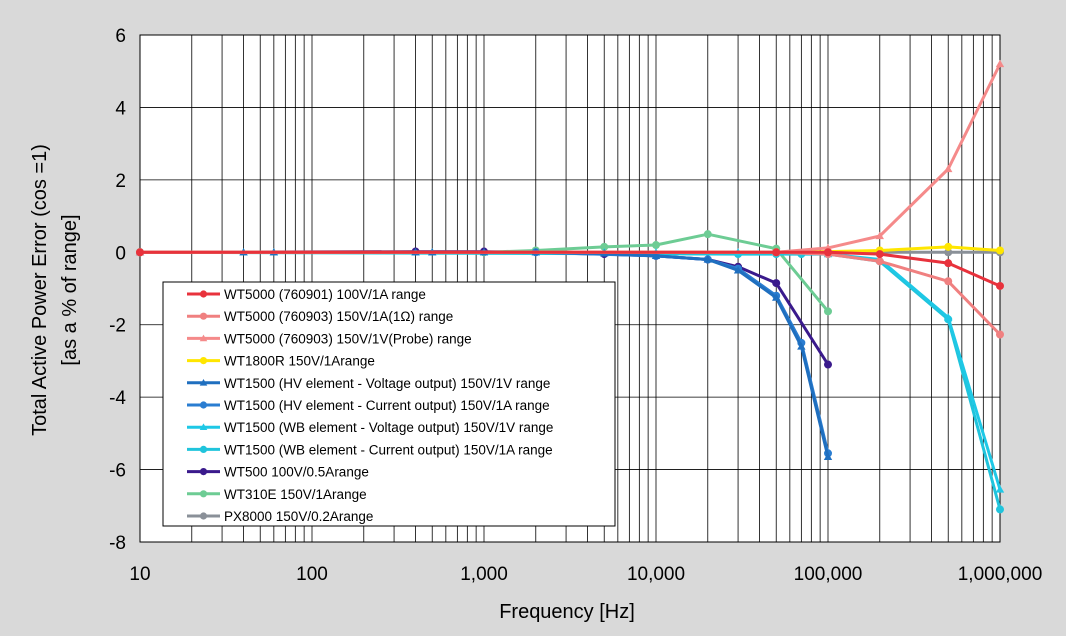 The image size is (1066, 636). Describe the element at coordinates (295, 494) in the screenshot. I see `legend-label: WT310E 150V/1Arange` at that location.